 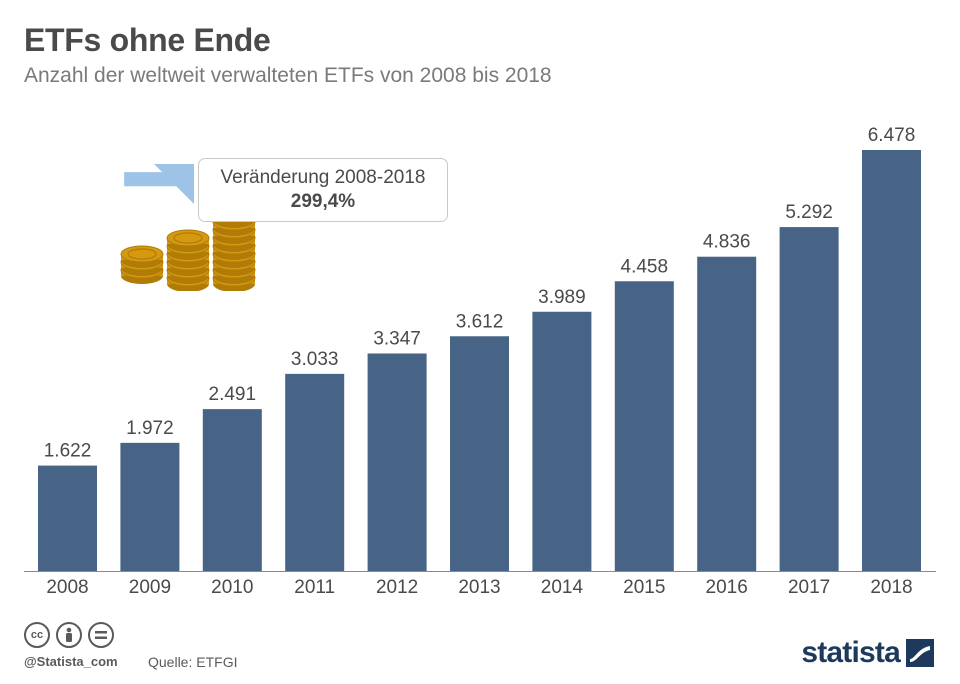 I want to click on x-tick-label-2013: 2013, so click(x=479, y=587).